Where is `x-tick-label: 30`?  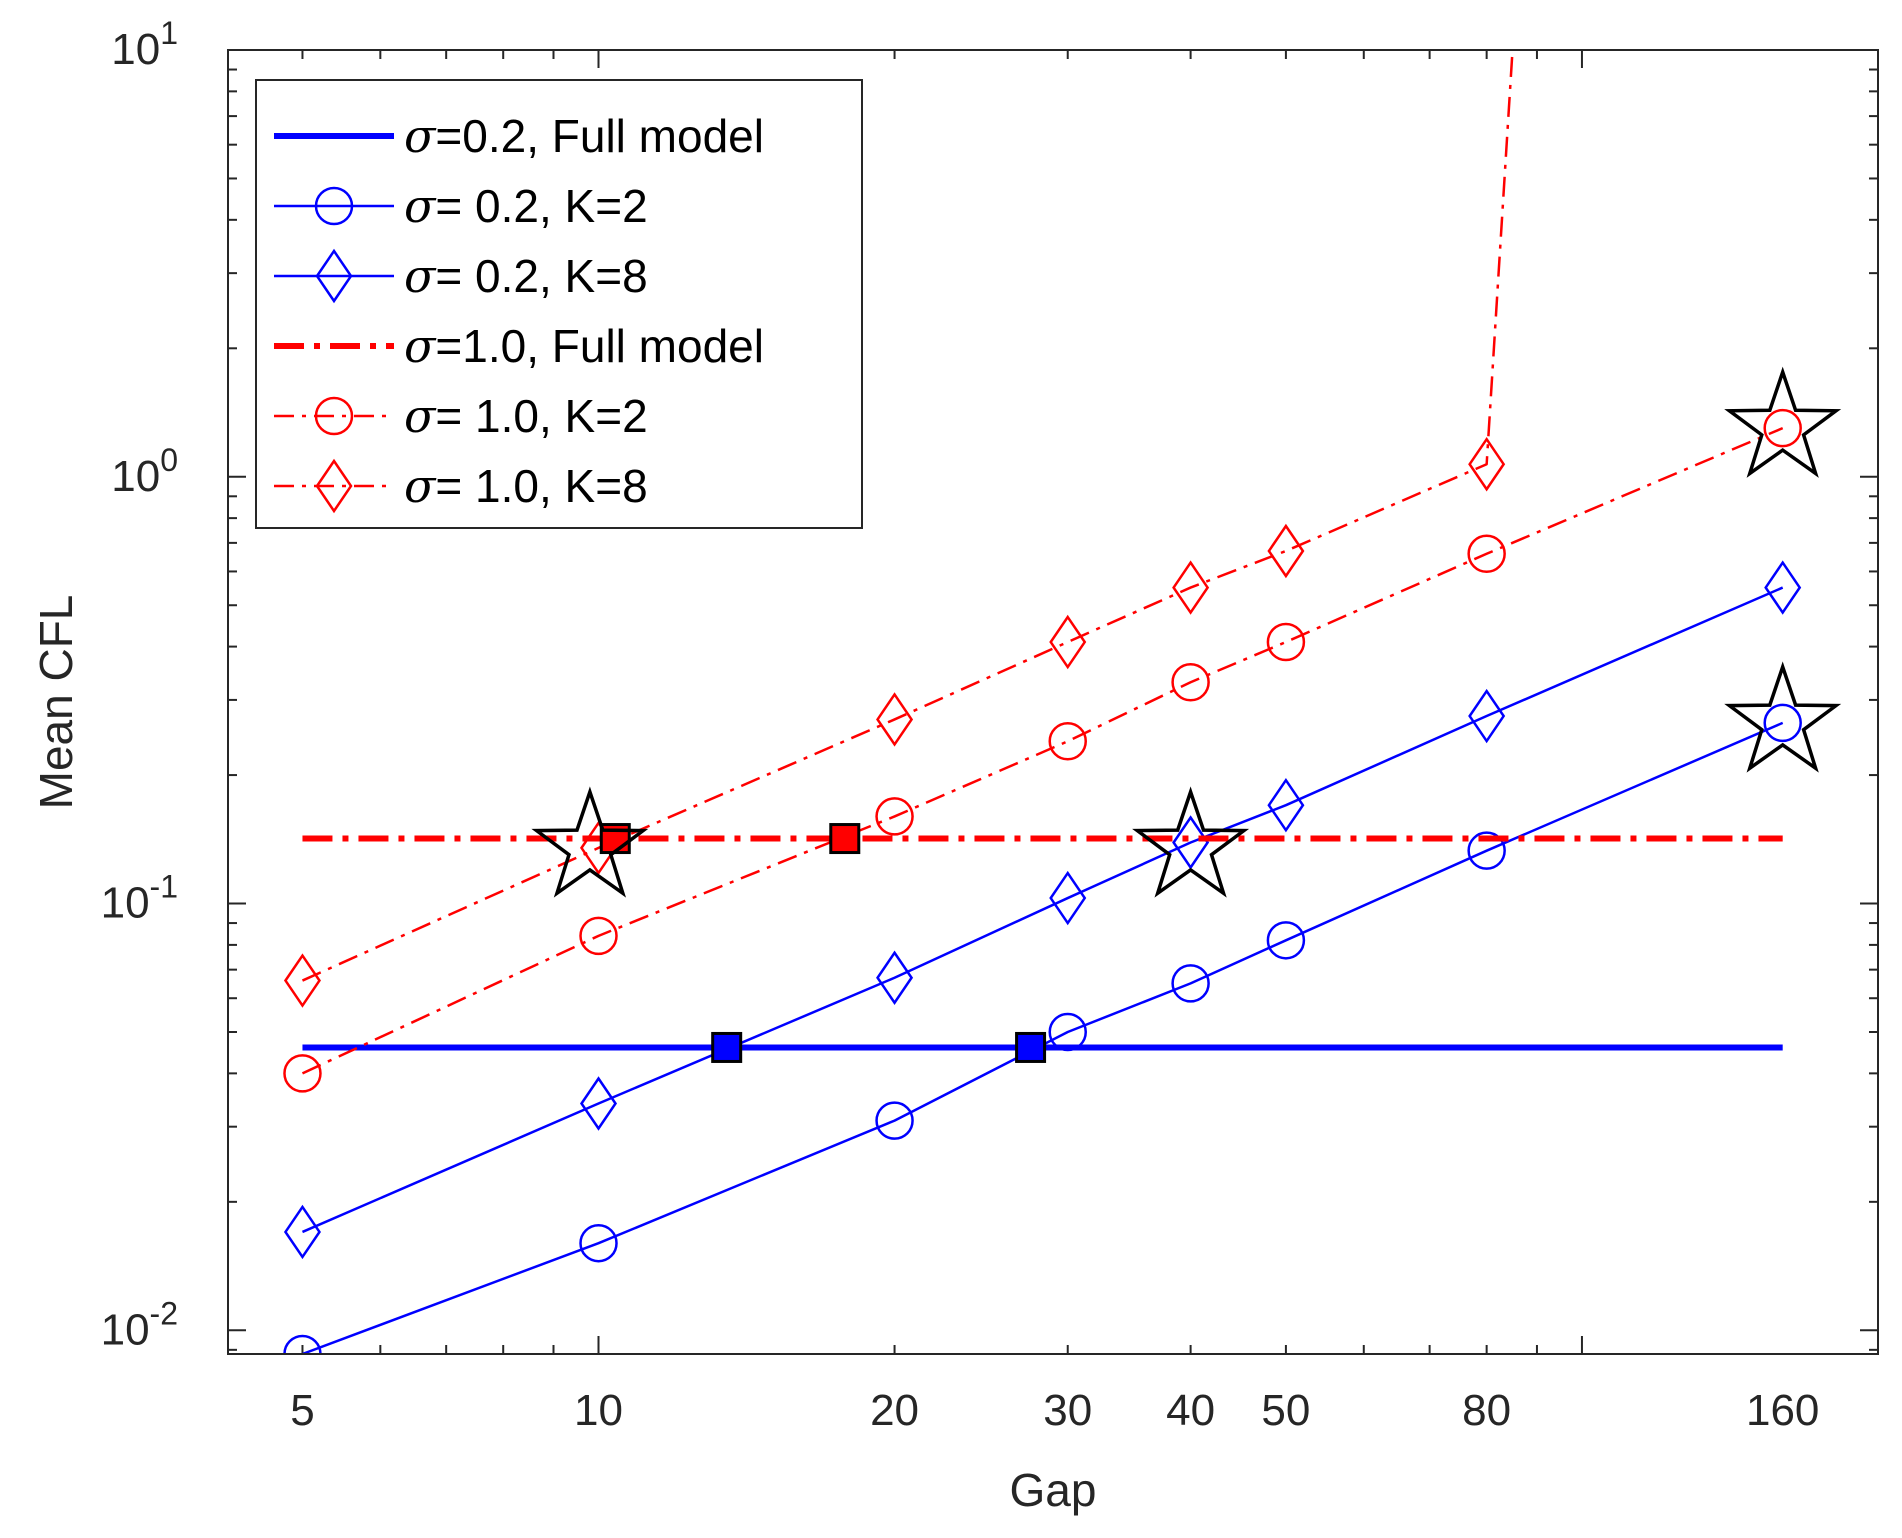 x-tick-label: 30 is located at coordinates (1067, 1410).